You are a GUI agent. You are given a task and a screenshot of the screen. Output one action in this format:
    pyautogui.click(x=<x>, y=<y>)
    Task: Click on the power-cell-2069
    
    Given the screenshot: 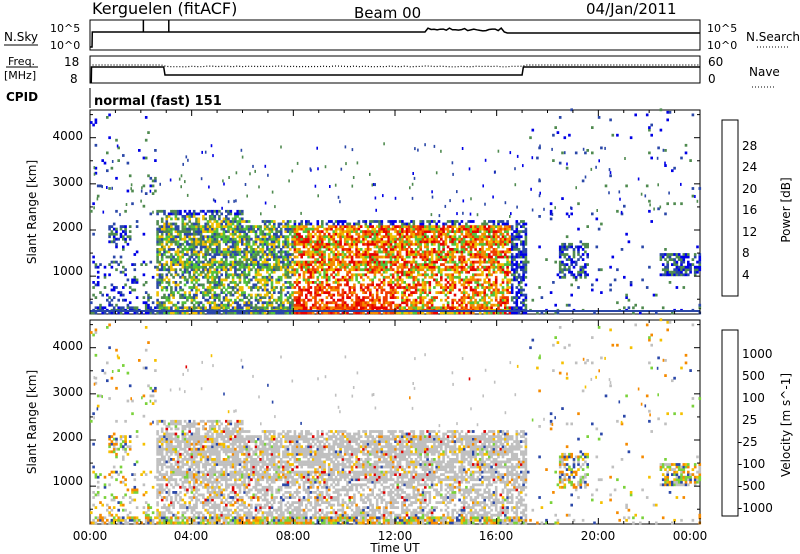 What is the action you would take?
    pyautogui.click(x=311, y=277)
    